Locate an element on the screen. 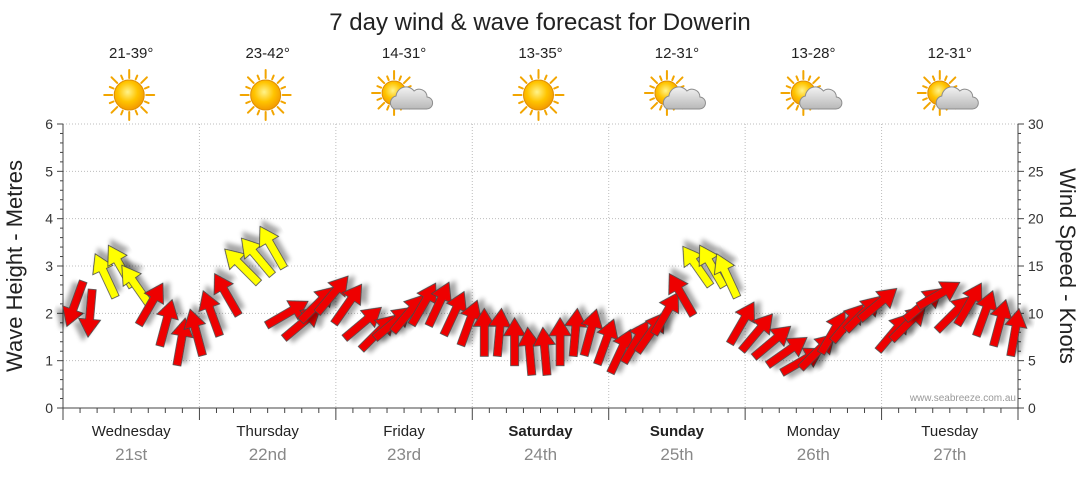 This screenshot has height=480, width=1080. day-temp-range: 14-31° is located at coordinates (404, 53).